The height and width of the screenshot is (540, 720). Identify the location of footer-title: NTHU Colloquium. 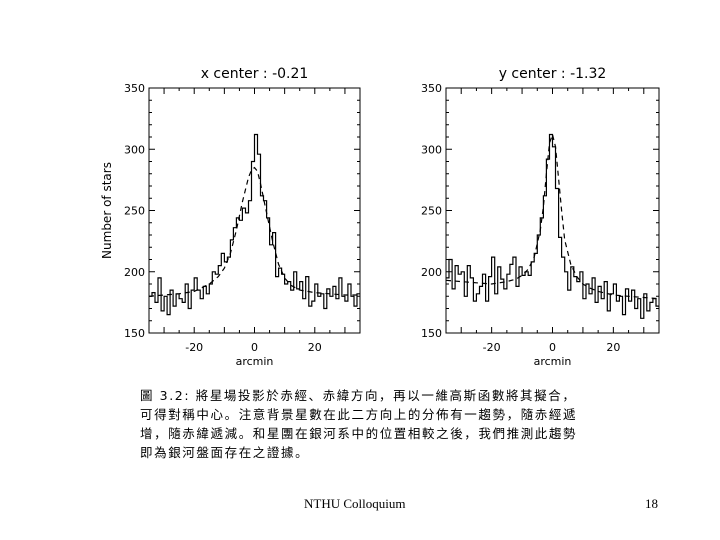
(355, 503).